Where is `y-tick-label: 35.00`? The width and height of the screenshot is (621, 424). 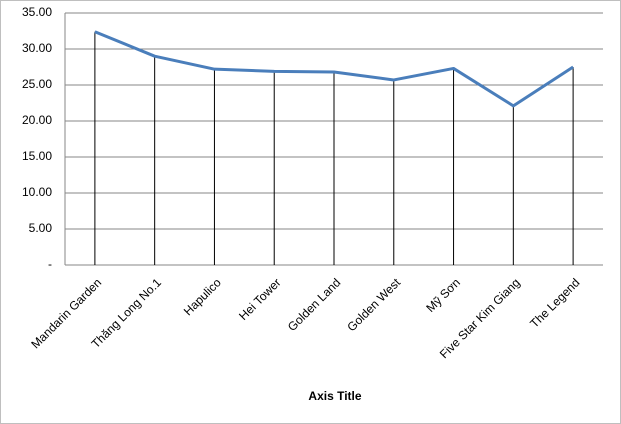
y-tick-label: 35.00 is located at coordinates (37, 12).